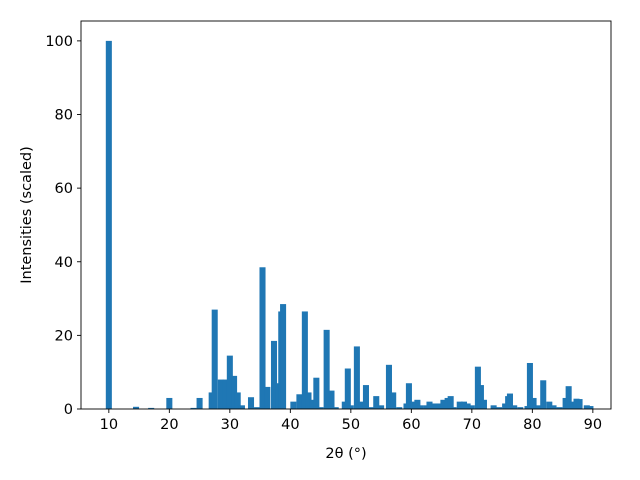 This screenshot has height=480, width=640. I want to click on y-axis-label: Intensities (scaled), so click(27, 215).